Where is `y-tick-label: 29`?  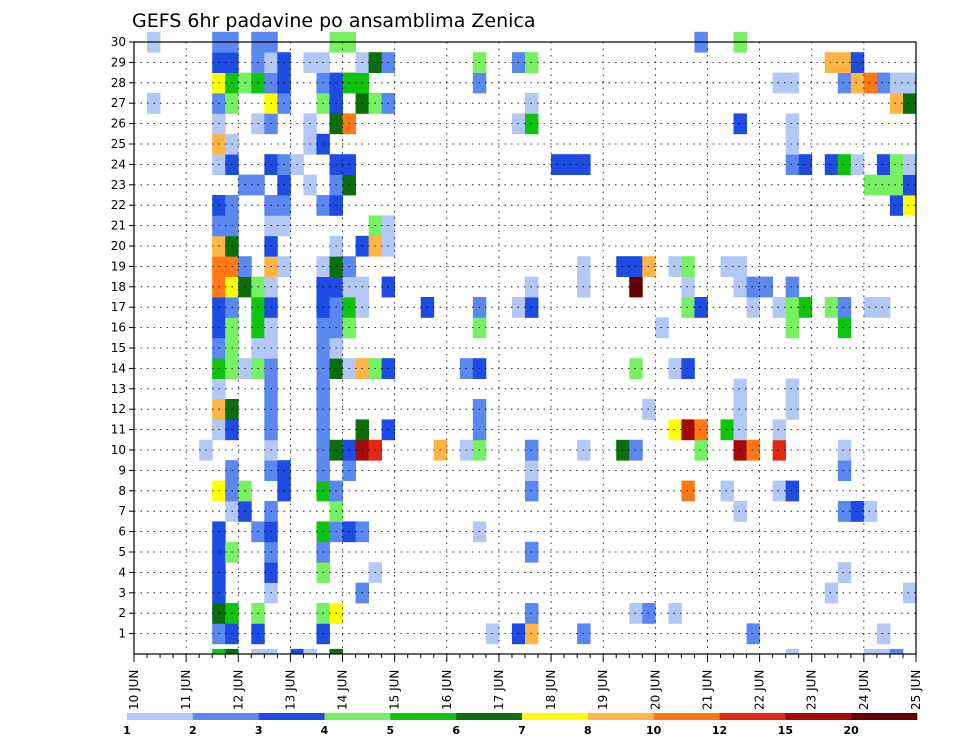 y-tick-label: 29 is located at coordinates (118, 62).